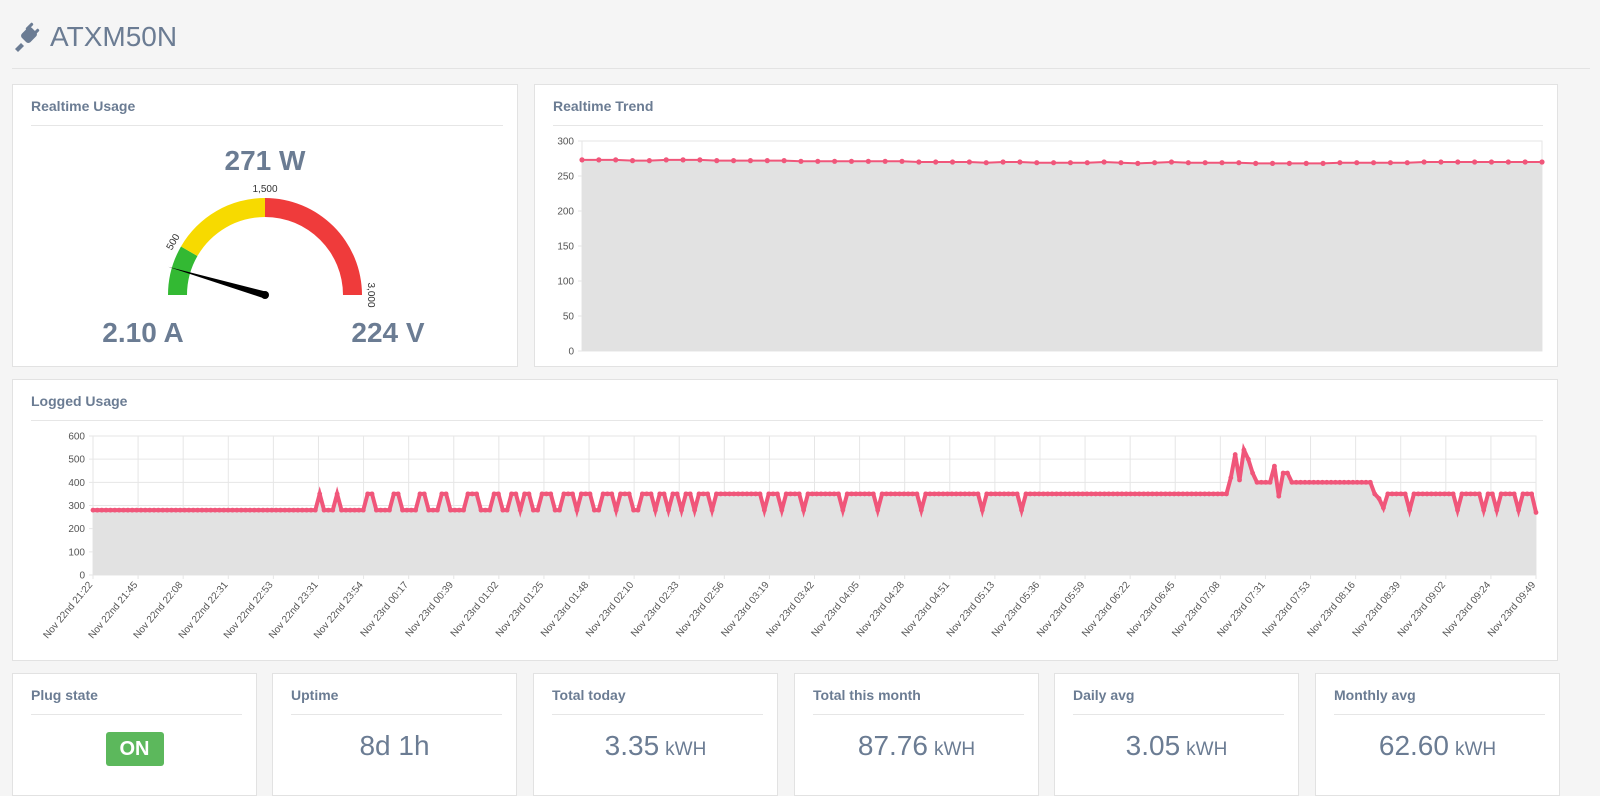  What do you see at coordinates (76, 483) in the screenshot?
I see `y-tick-label: 400` at bounding box center [76, 483].